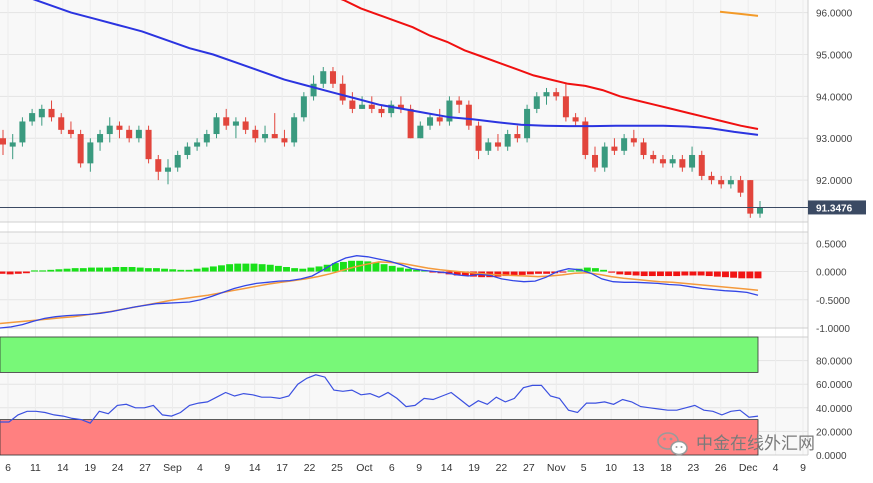  What do you see at coordinates (834, 14) in the screenshot?
I see `y-tick-label: 96.0000` at bounding box center [834, 14].